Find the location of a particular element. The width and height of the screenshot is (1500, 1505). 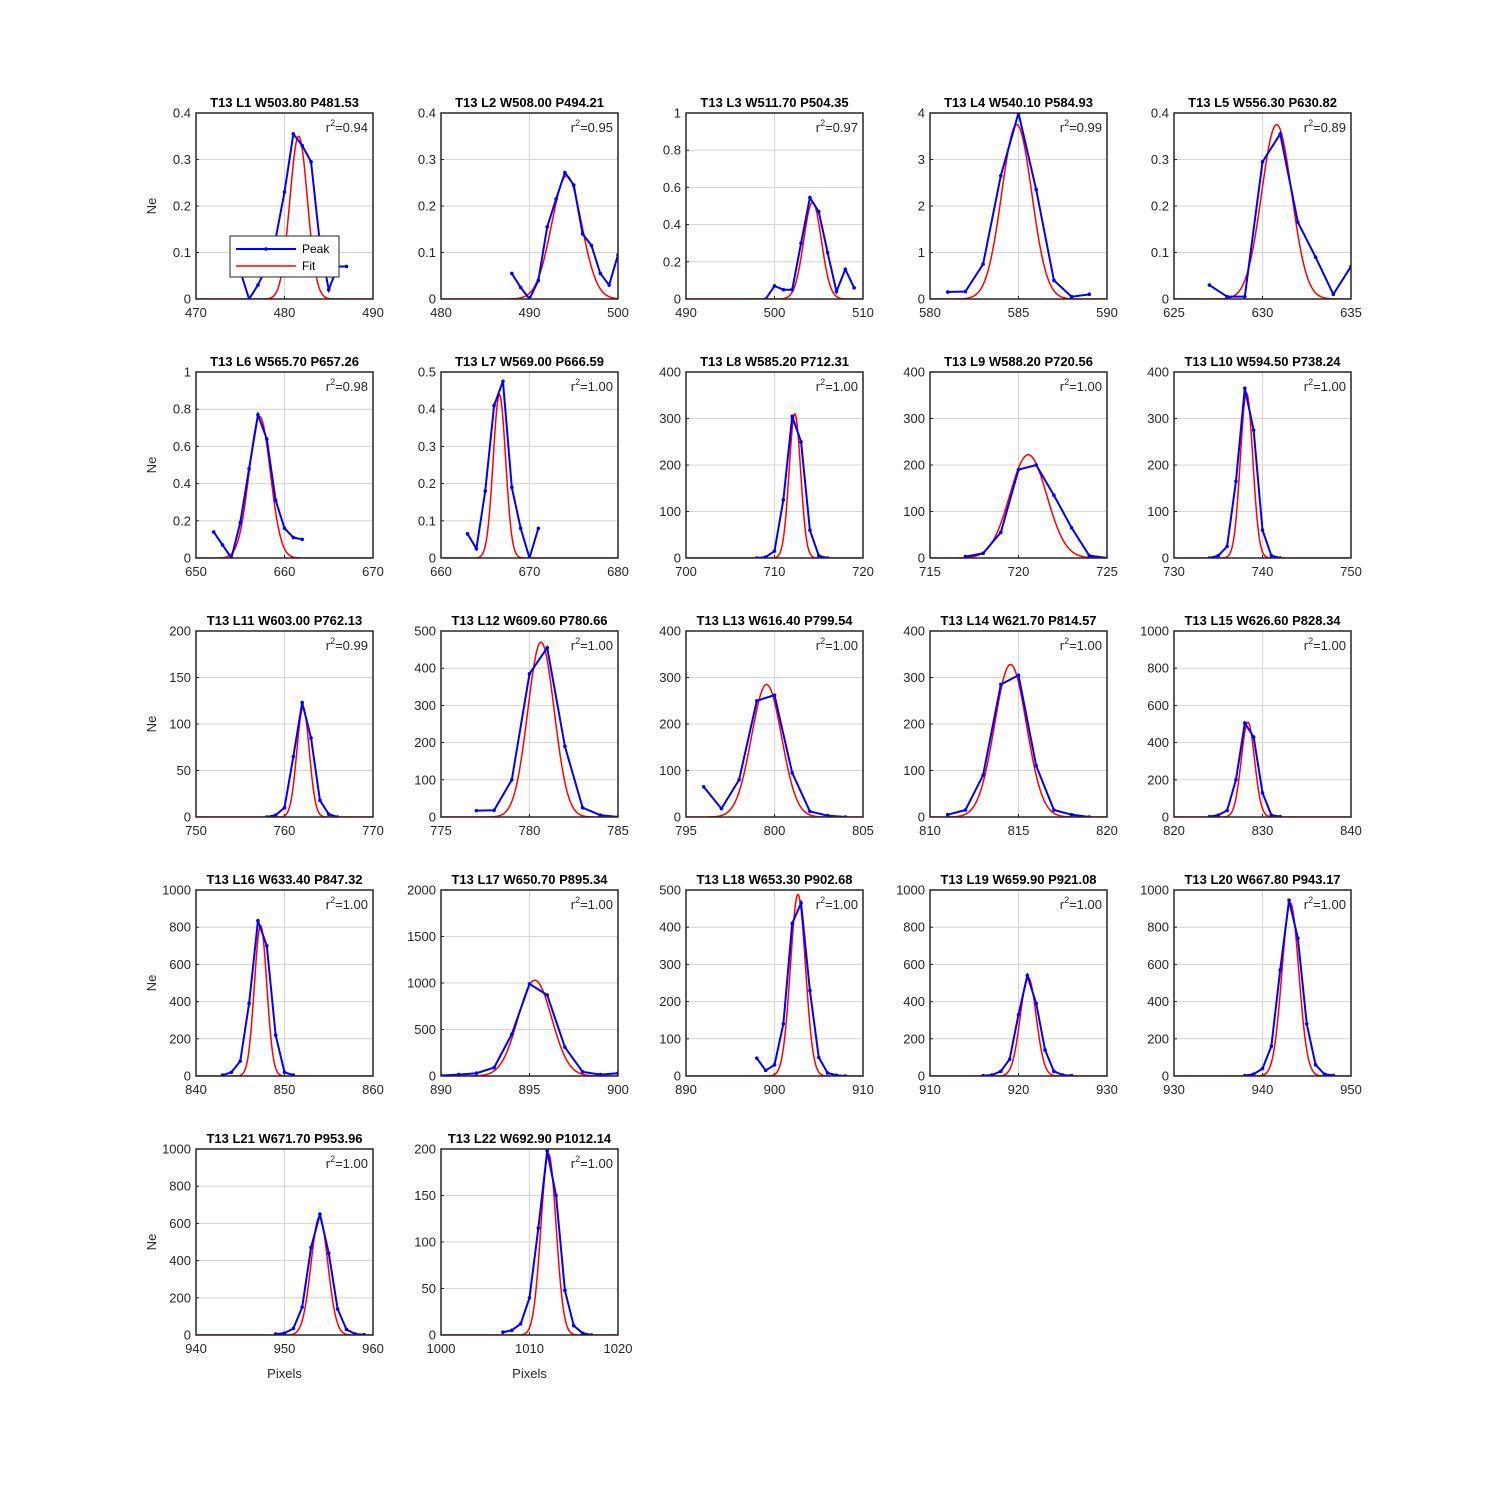

x-tick-label: 960 is located at coordinates (373, 1348).